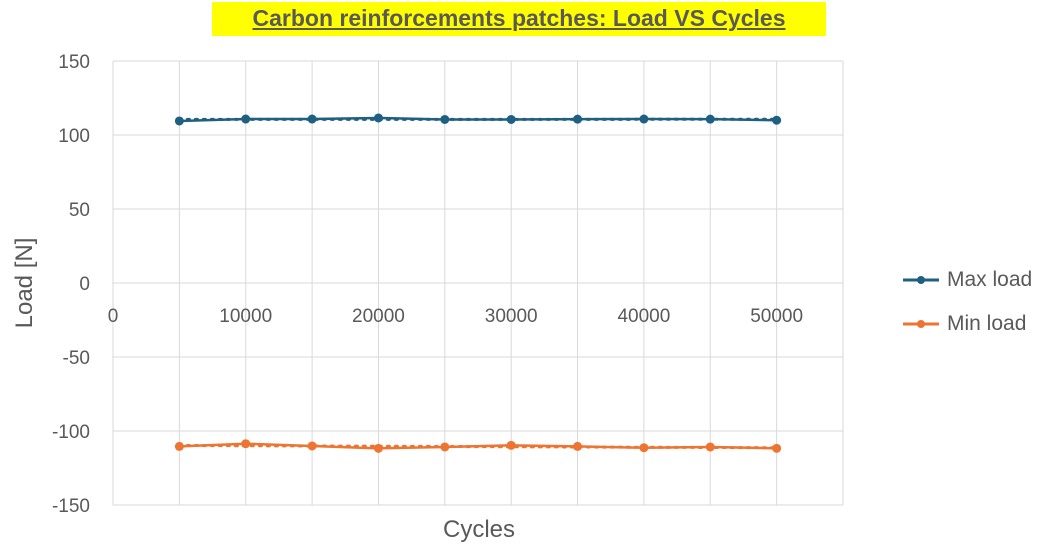 This screenshot has width=1047, height=550. I want to click on x-tick-label: 30000, so click(511, 316).